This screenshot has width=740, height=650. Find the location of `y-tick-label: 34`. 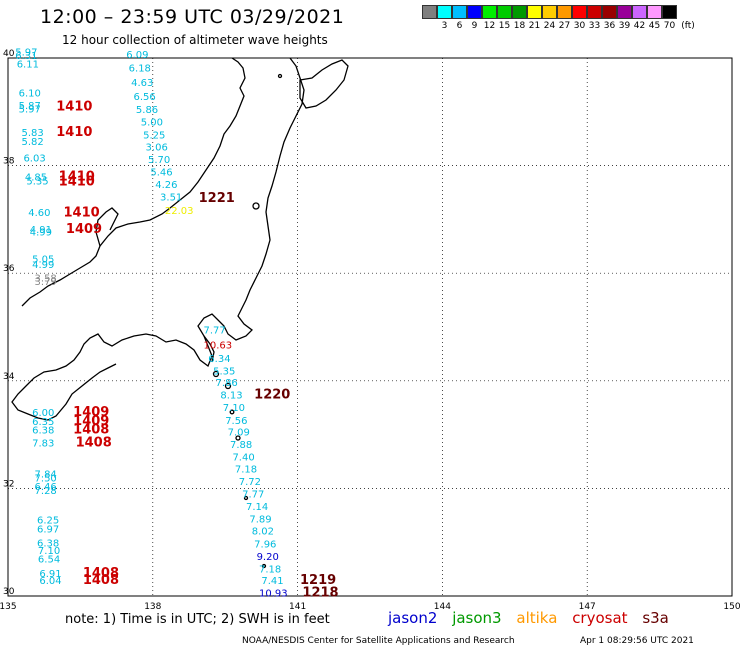

y-tick-label: 34 is located at coordinates (9, 377).